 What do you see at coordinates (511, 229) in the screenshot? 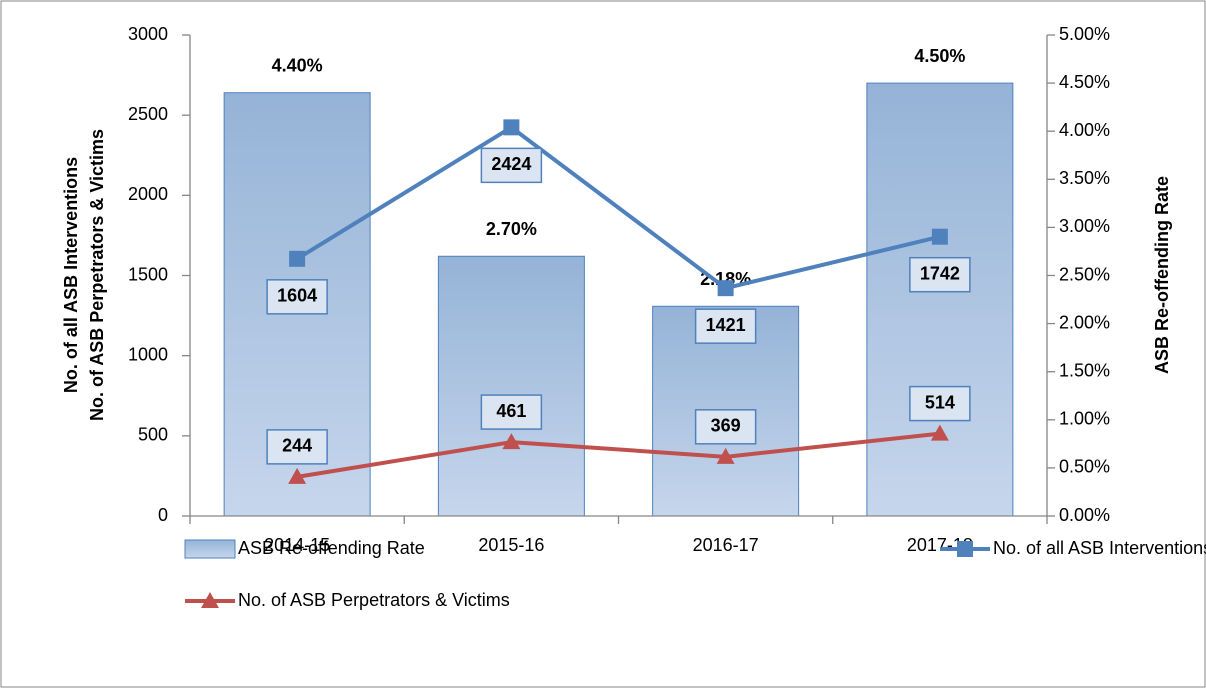
I see `bar-label: 2.70%` at bounding box center [511, 229].